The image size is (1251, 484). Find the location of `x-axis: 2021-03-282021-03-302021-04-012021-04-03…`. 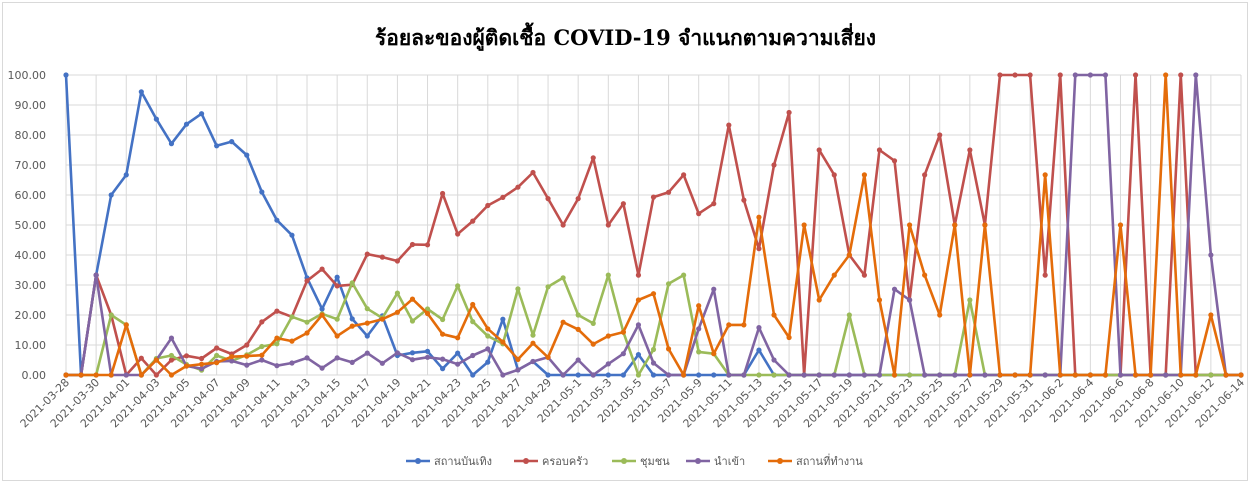

x-axis: 2021-03-282021-03-302021-04-012021-04-03… is located at coordinates (632, 403).